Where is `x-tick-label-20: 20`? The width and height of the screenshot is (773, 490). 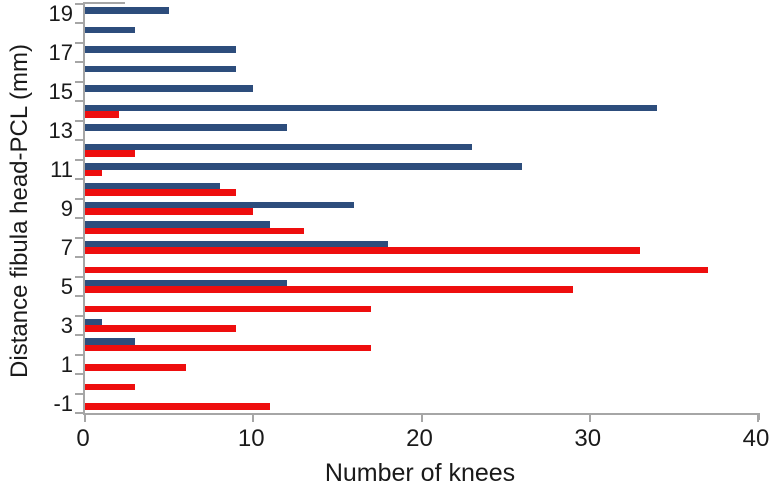
x-tick-label-20: 20 is located at coordinates (419, 438).